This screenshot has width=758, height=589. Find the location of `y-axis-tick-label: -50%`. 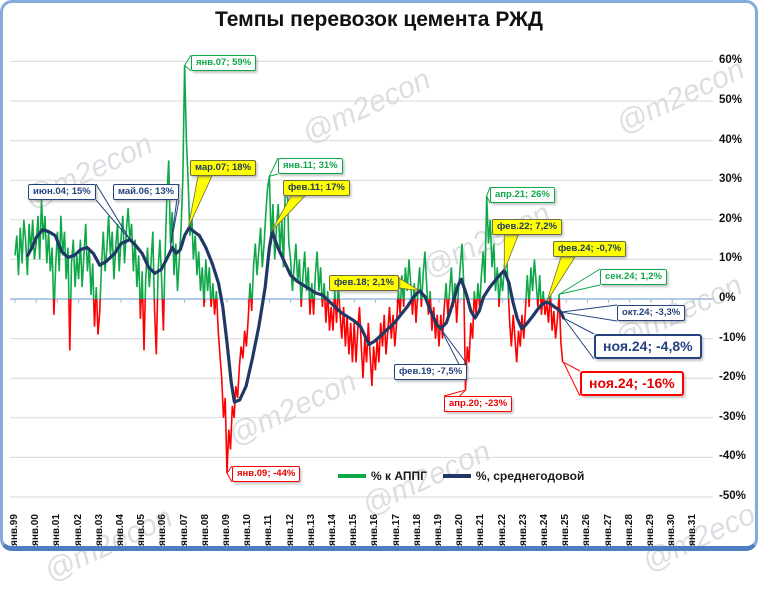

y-axis-tick-label: -50% is located at coordinates (732, 496).